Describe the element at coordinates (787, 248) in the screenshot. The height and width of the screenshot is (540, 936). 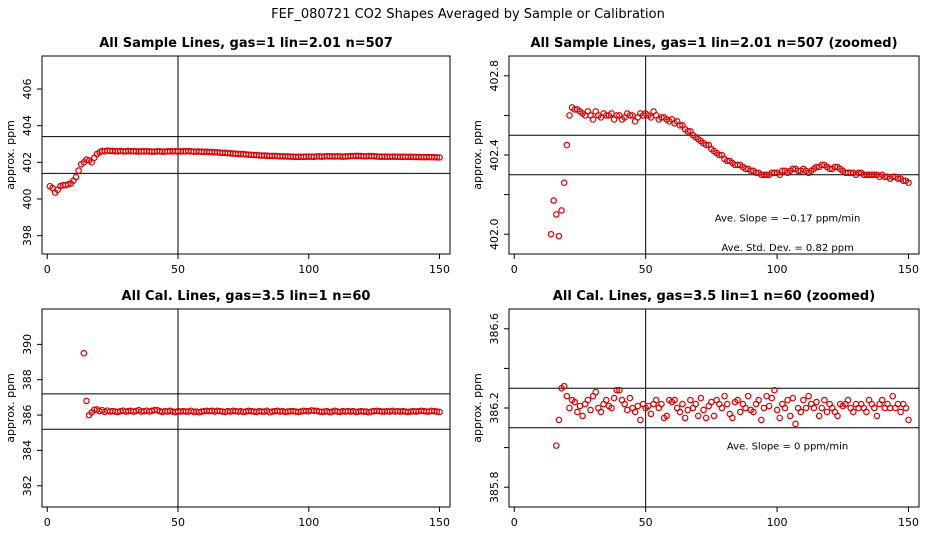
I see `annotation-text: Ave. Std. Dev. = 0.82 ppm` at that location.